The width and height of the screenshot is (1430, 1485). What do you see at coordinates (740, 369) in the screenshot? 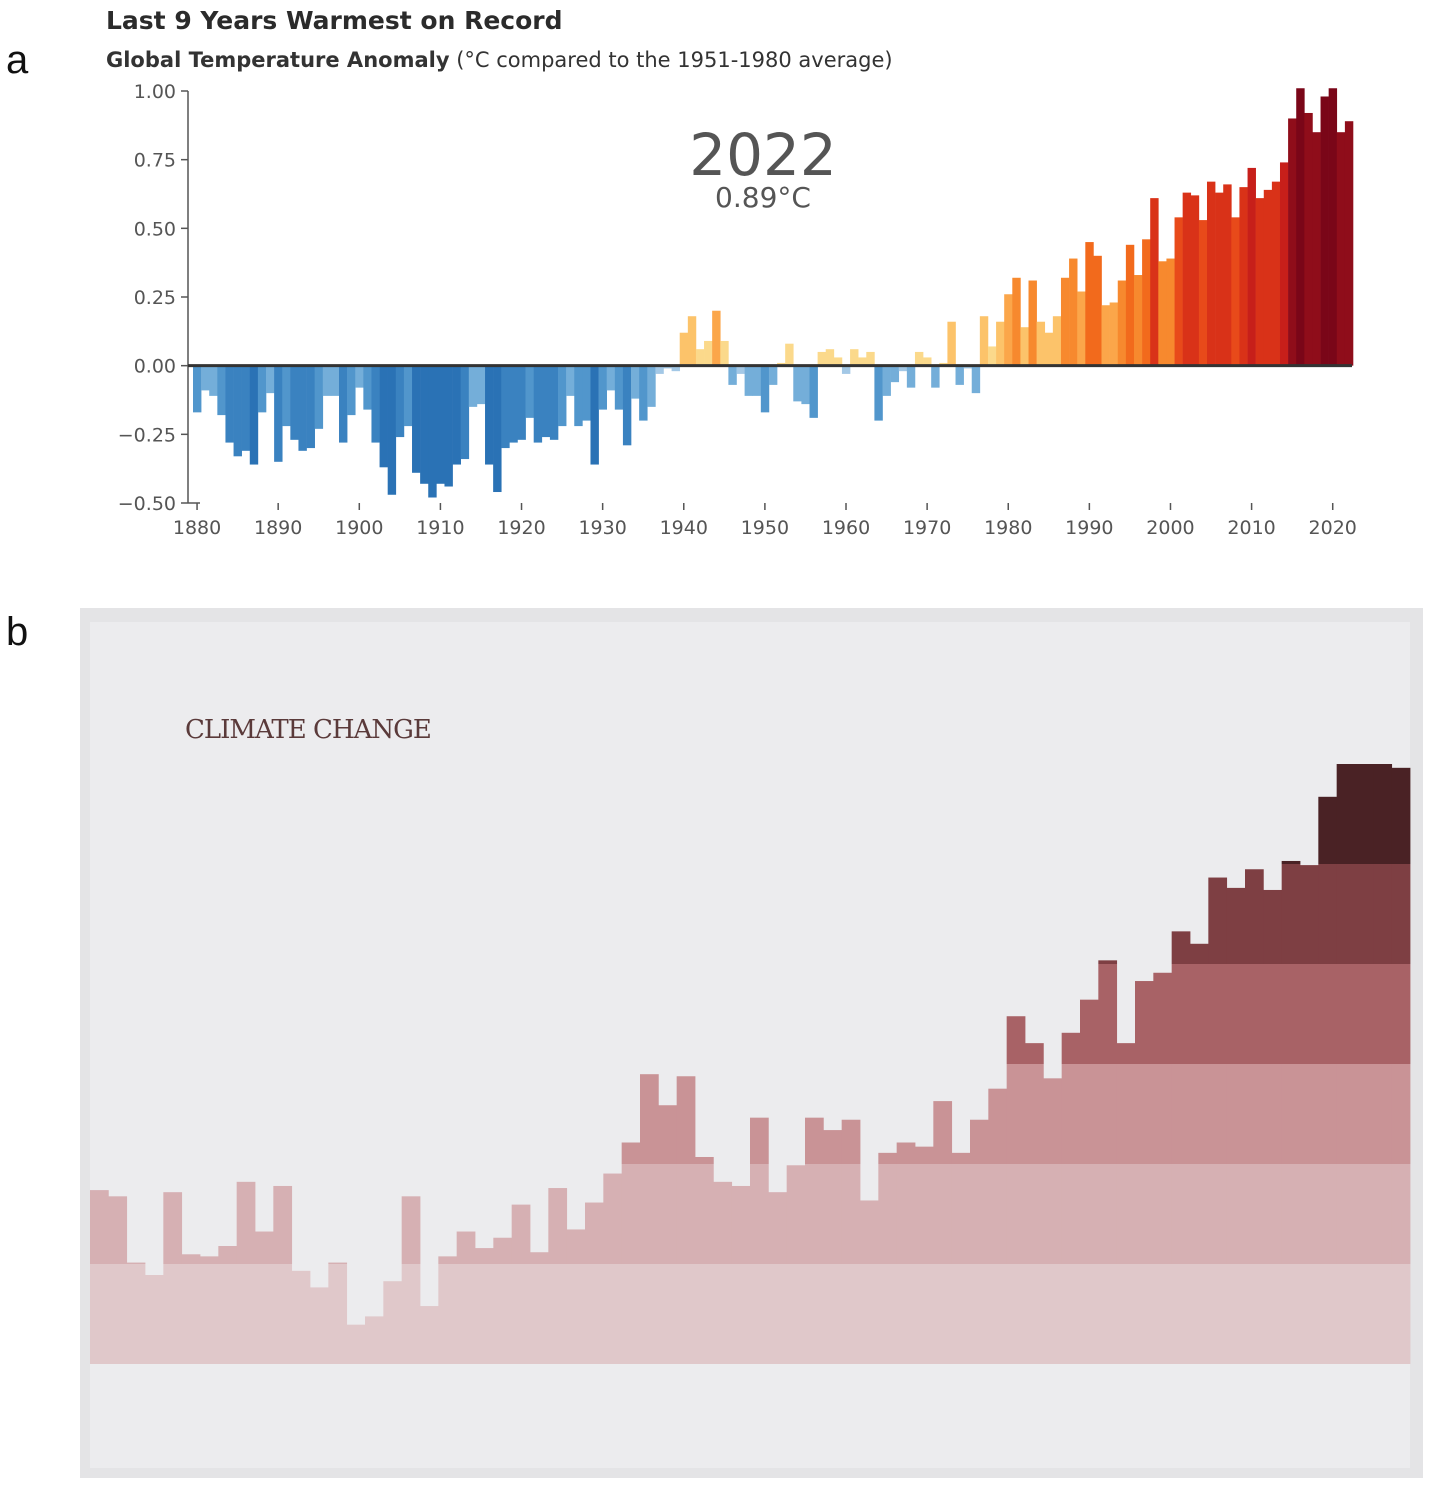
I see `bar-1947` at bounding box center [740, 369].